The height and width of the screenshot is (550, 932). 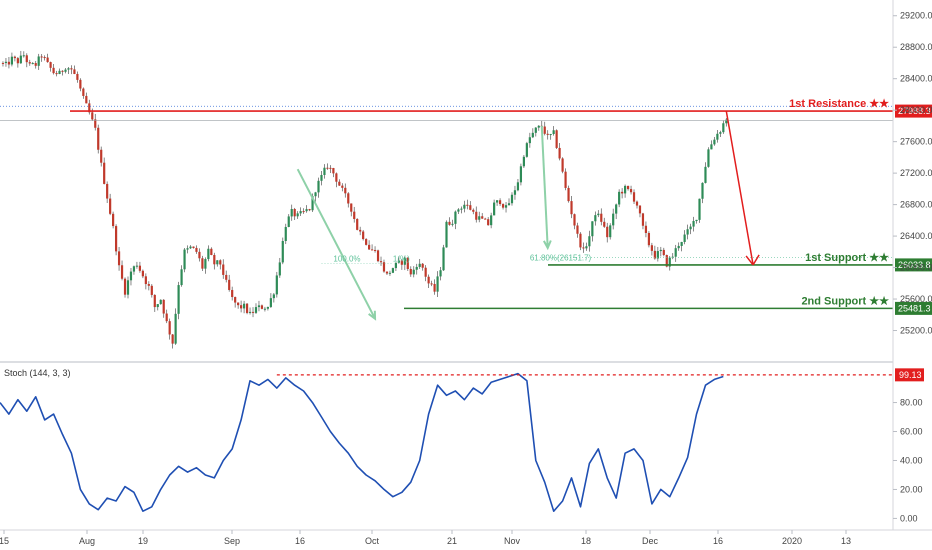 I want to click on projection-arrow-shaft, so click(x=739, y=188).